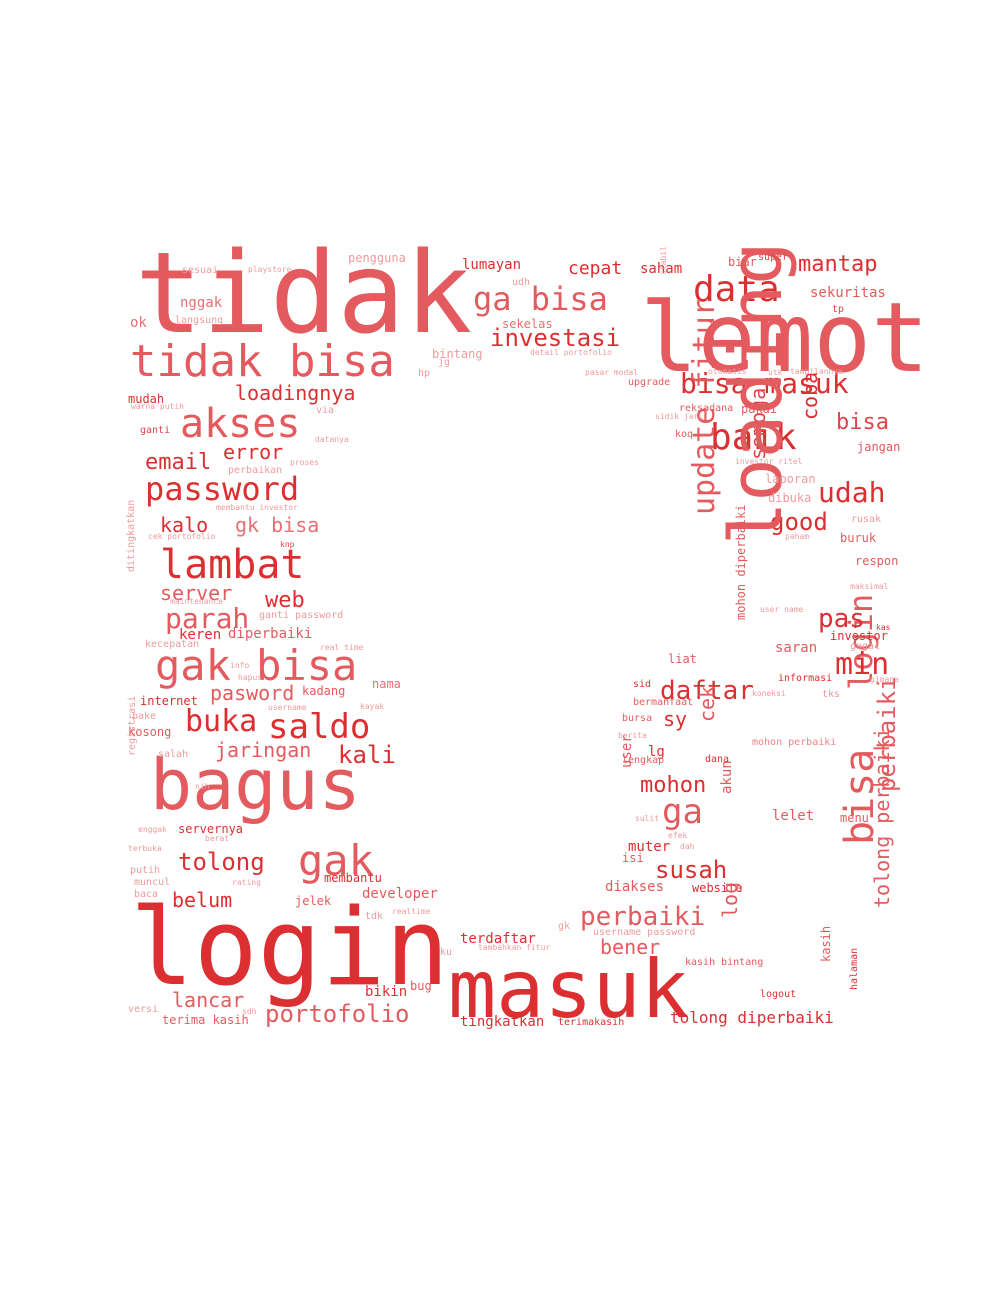 This screenshot has height=1296, width=1008. I want to click on word-web: web, so click(285, 600).